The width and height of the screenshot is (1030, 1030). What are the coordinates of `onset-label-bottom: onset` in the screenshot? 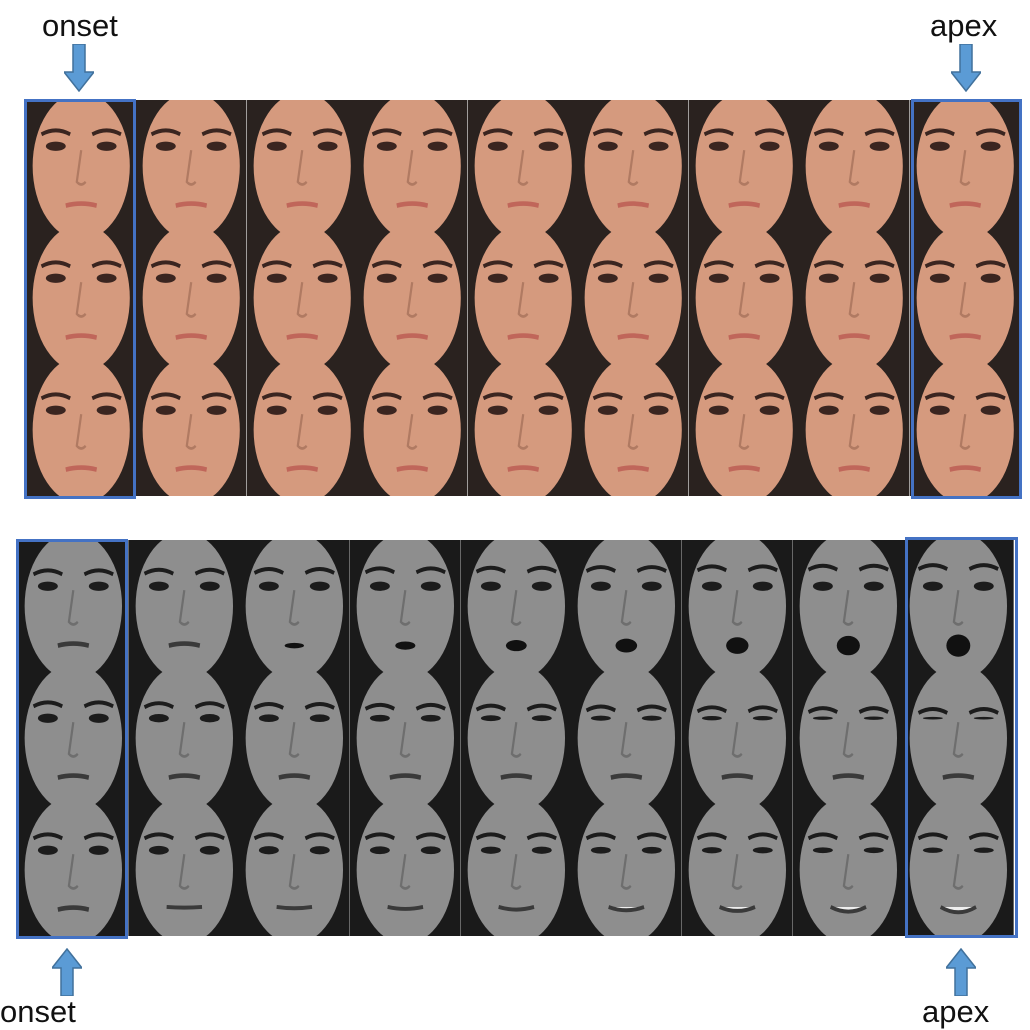 It's located at (38, 1011).